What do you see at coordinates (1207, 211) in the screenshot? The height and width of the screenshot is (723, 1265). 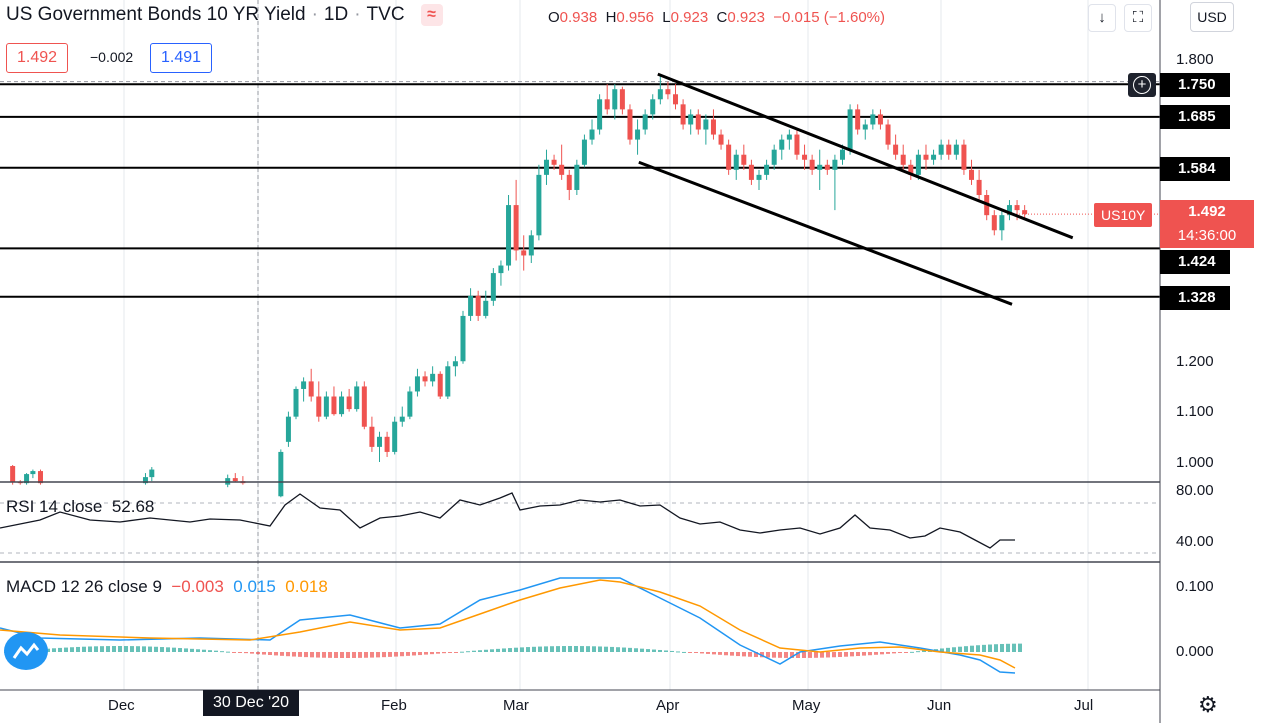 I see `last-price-value: 1.492` at bounding box center [1207, 211].